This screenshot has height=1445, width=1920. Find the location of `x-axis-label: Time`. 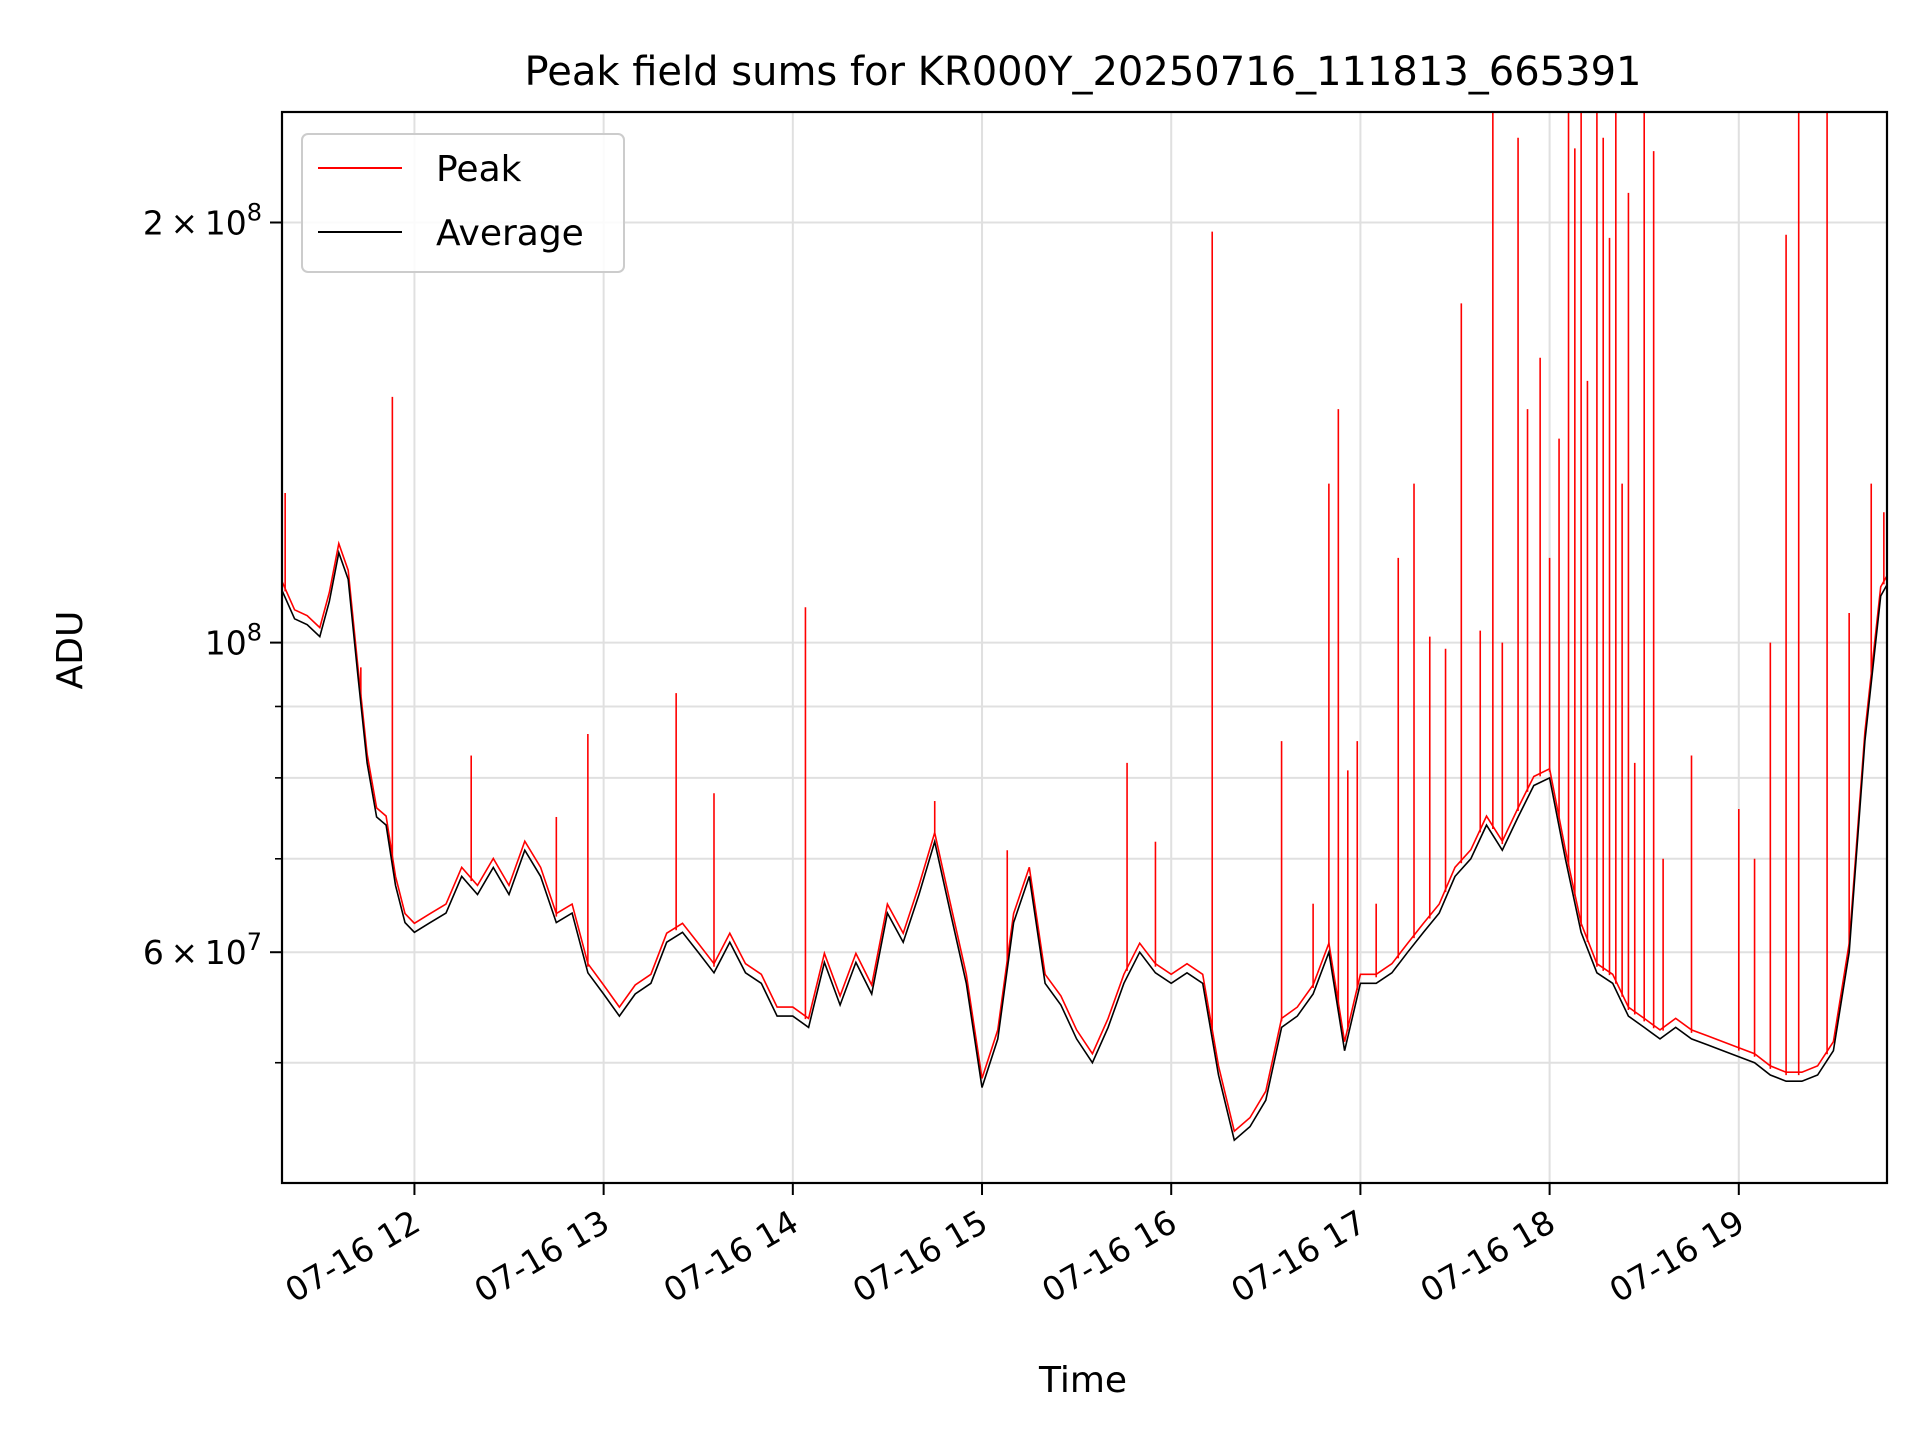

x-axis-label: Time is located at coordinates (1082, 1380).